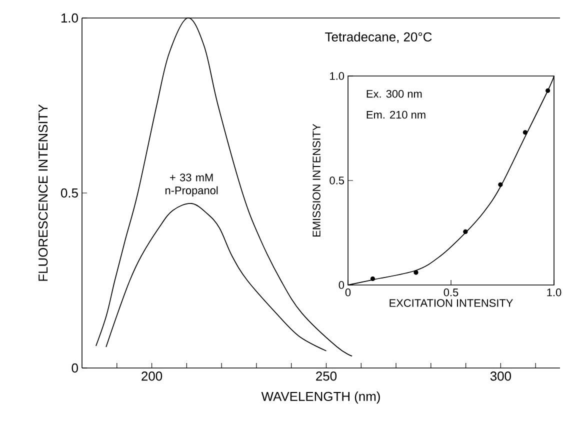 Image resolution: width=563 pixels, height=427 pixels. What do you see at coordinates (326, 376) in the screenshot?
I see `x-tick-label: 250` at bounding box center [326, 376].